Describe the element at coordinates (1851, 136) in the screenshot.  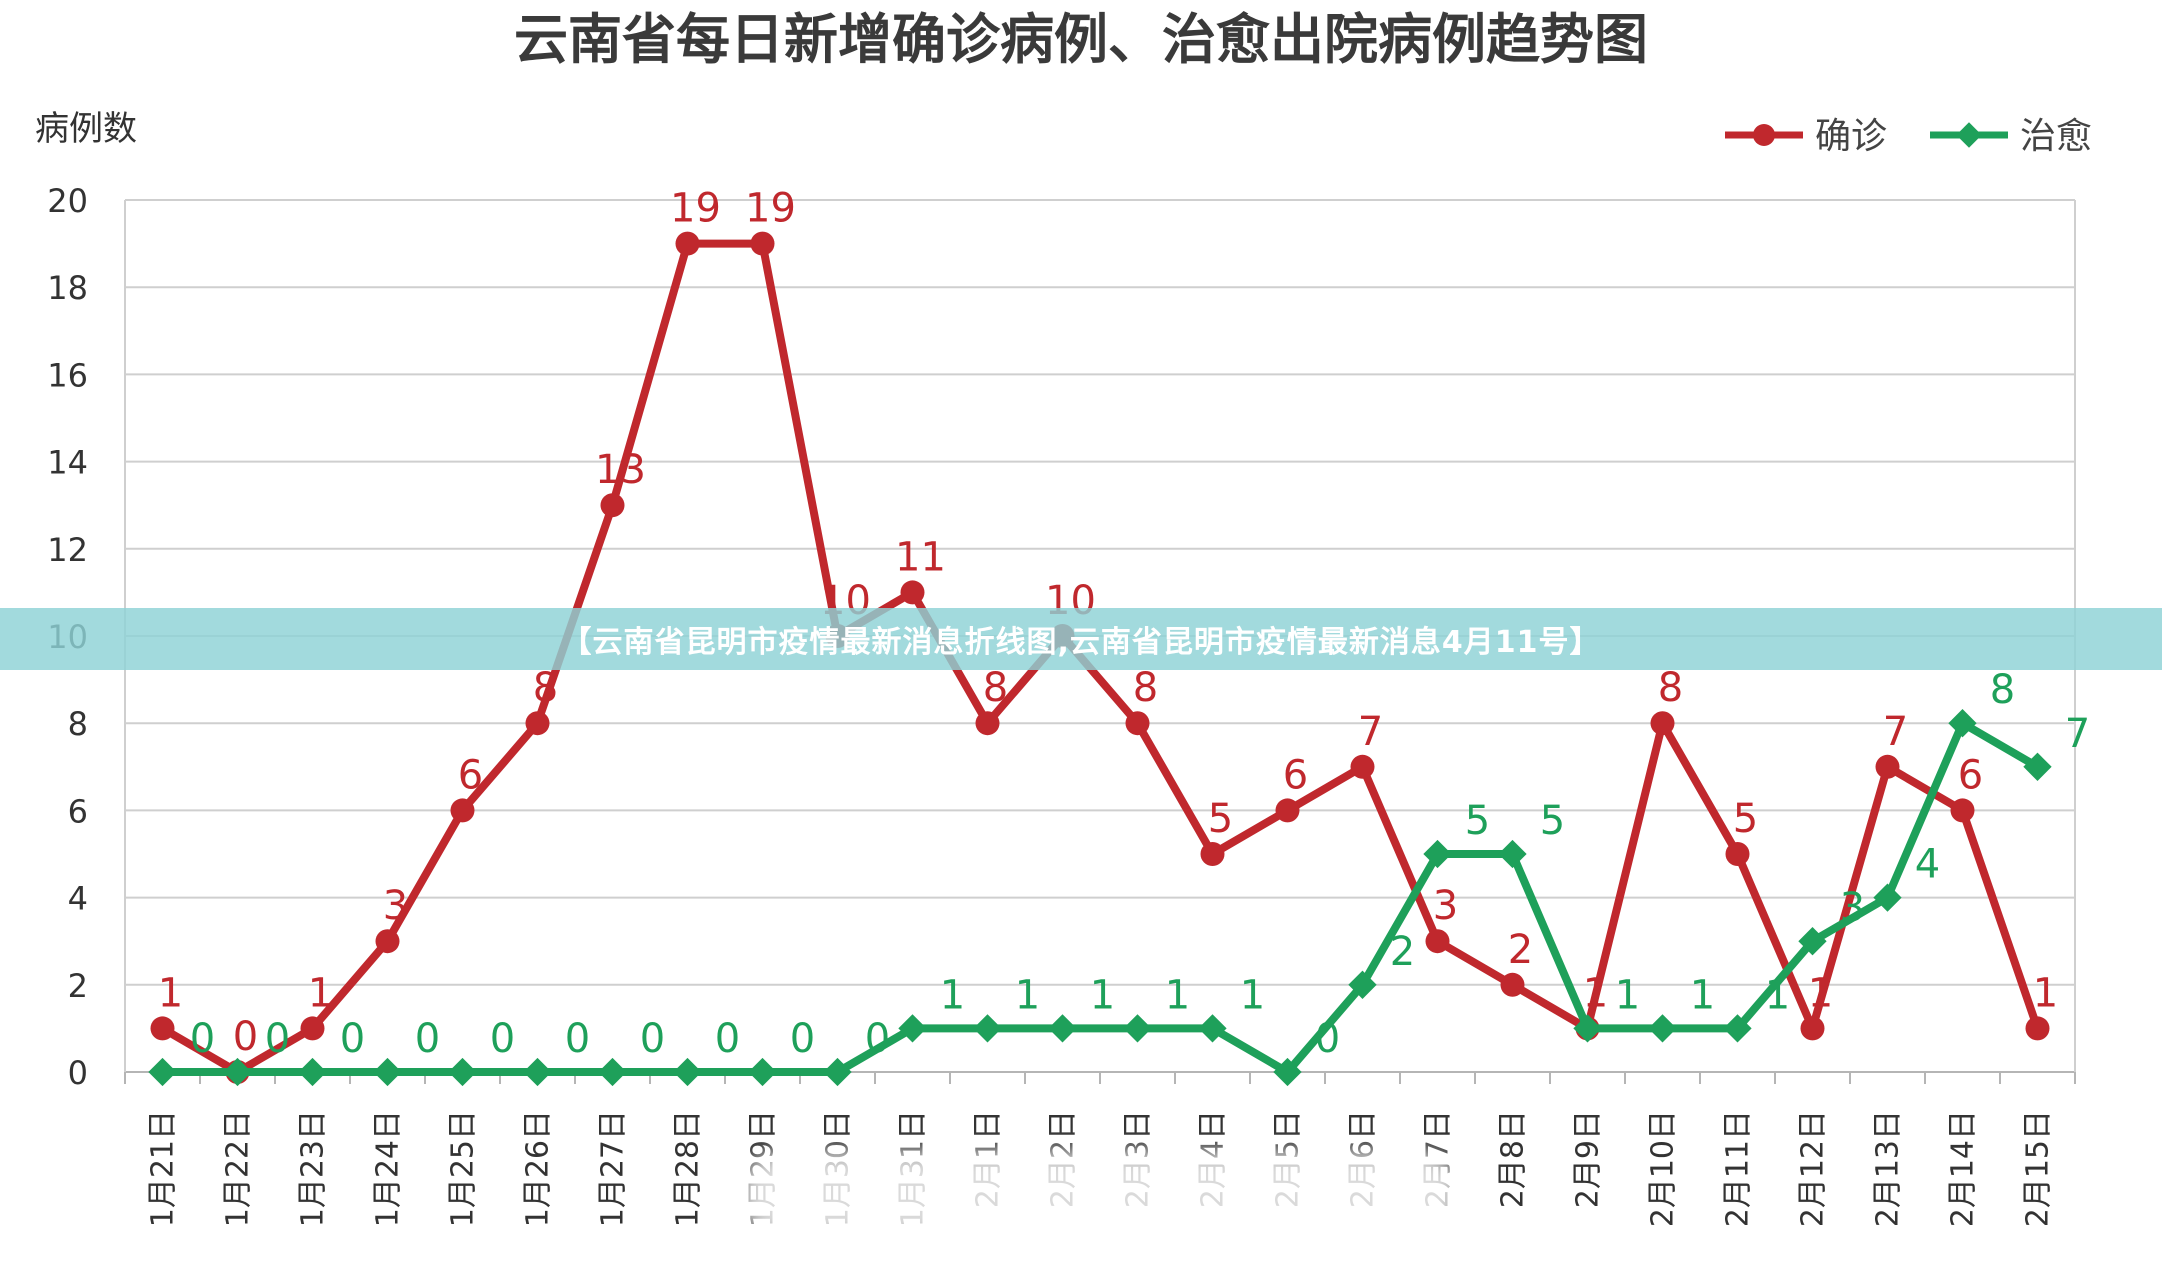
I see `legend-label: 确诊` at that location.